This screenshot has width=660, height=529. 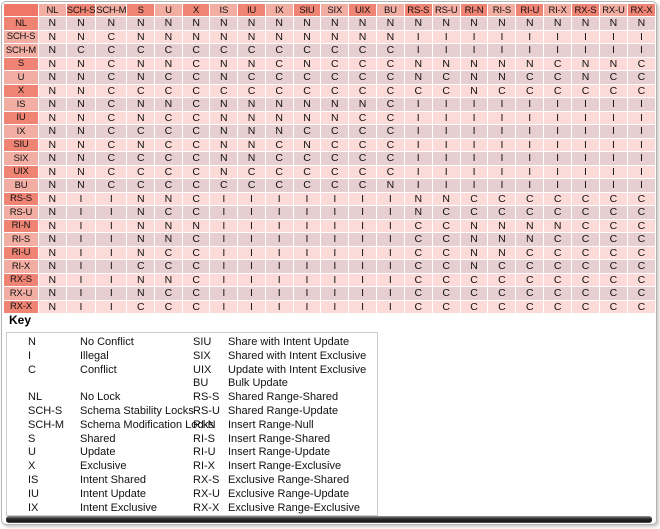 I want to click on matrix-row-RS-S: RS-S N I I N N C I I I I I I I N N C C C C C C C, so click(x=329, y=198).